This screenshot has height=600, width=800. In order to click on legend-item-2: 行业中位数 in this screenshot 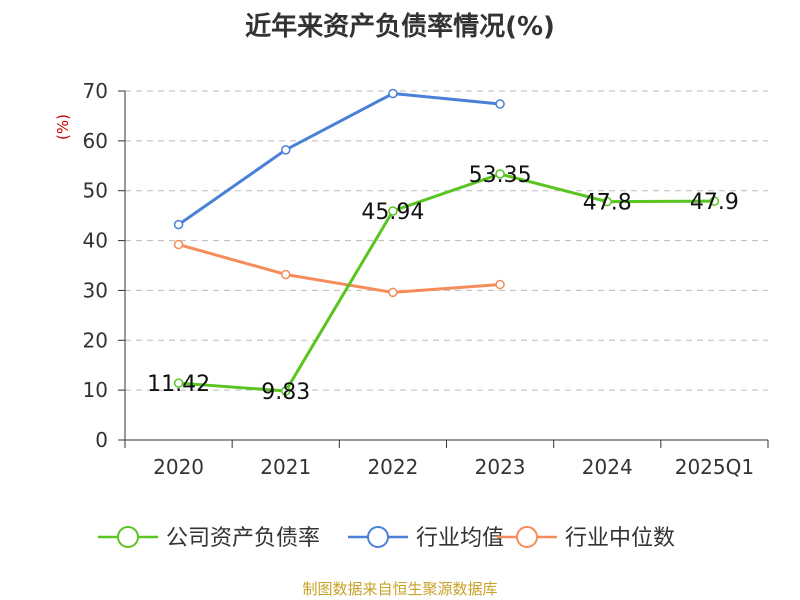, I will do `click(586, 538)`.